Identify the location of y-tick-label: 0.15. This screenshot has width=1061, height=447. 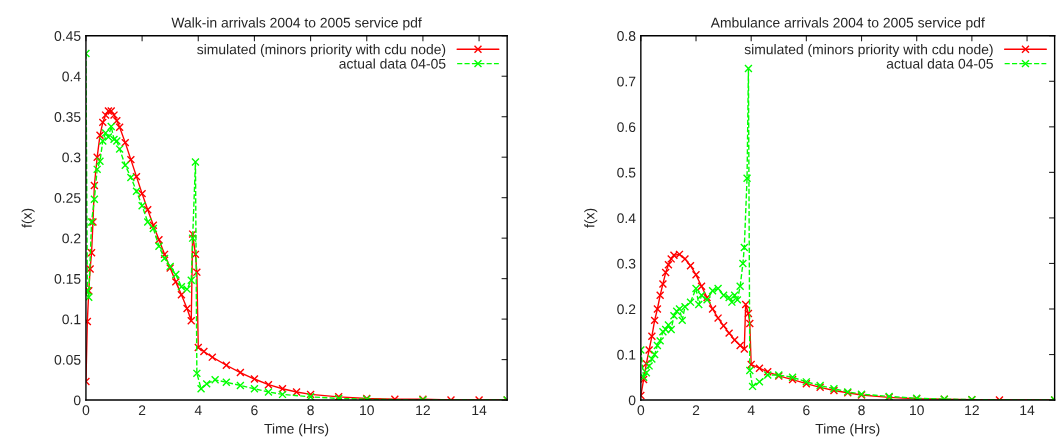
(67, 278).